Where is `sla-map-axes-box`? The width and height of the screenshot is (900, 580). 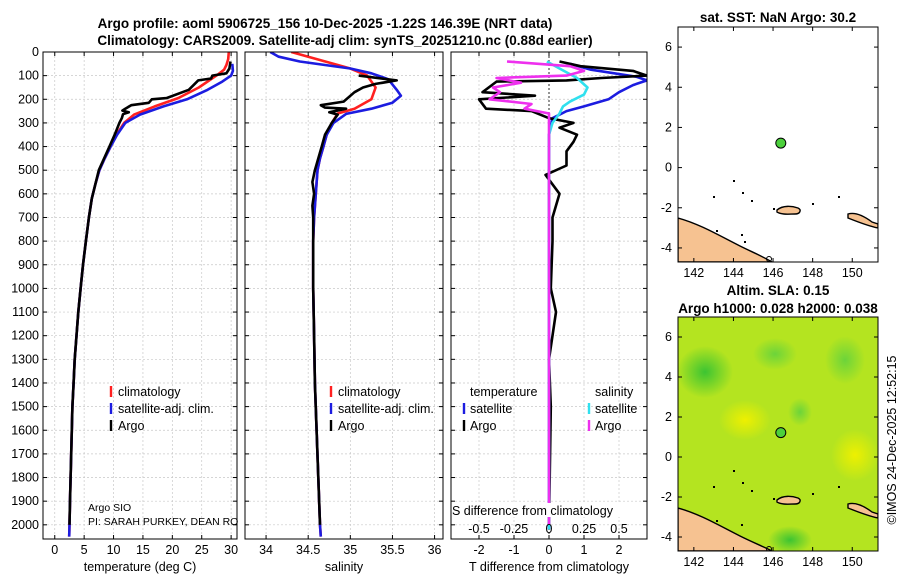 sla-map-axes-box is located at coordinates (778, 434).